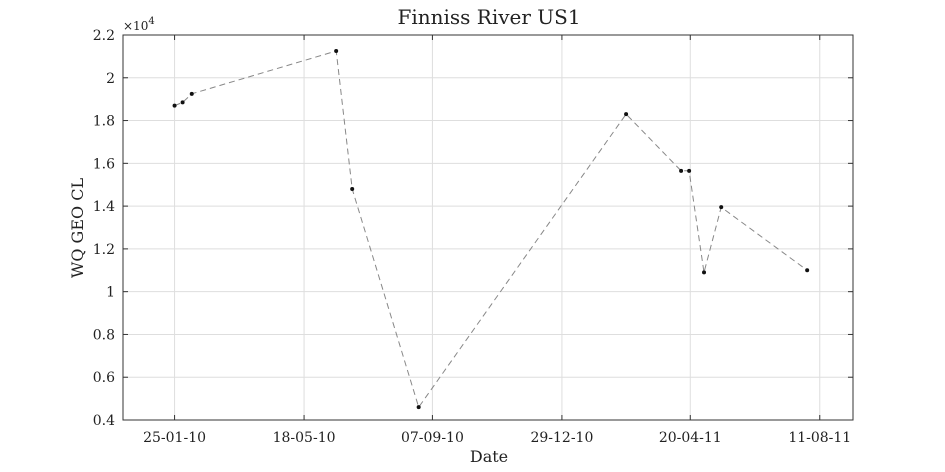 This screenshot has width=945, height=472. Describe the element at coordinates (104, 36) in the screenshot. I see `y-tick-label: 2.2` at that location.